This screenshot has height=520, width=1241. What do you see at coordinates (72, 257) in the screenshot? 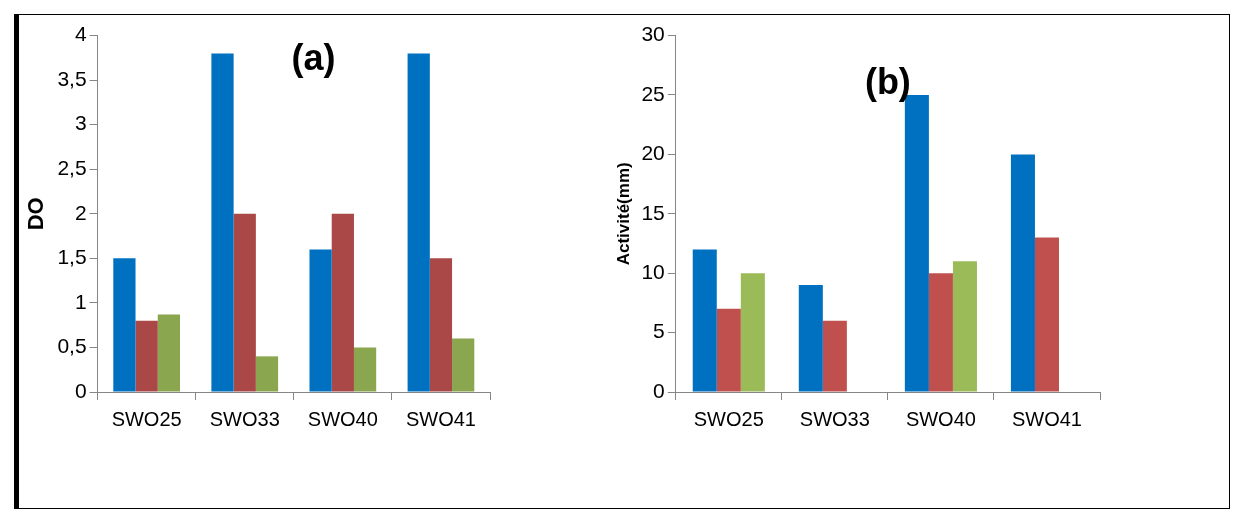
I see `y-tick-label: 1,5` at bounding box center [72, 257].